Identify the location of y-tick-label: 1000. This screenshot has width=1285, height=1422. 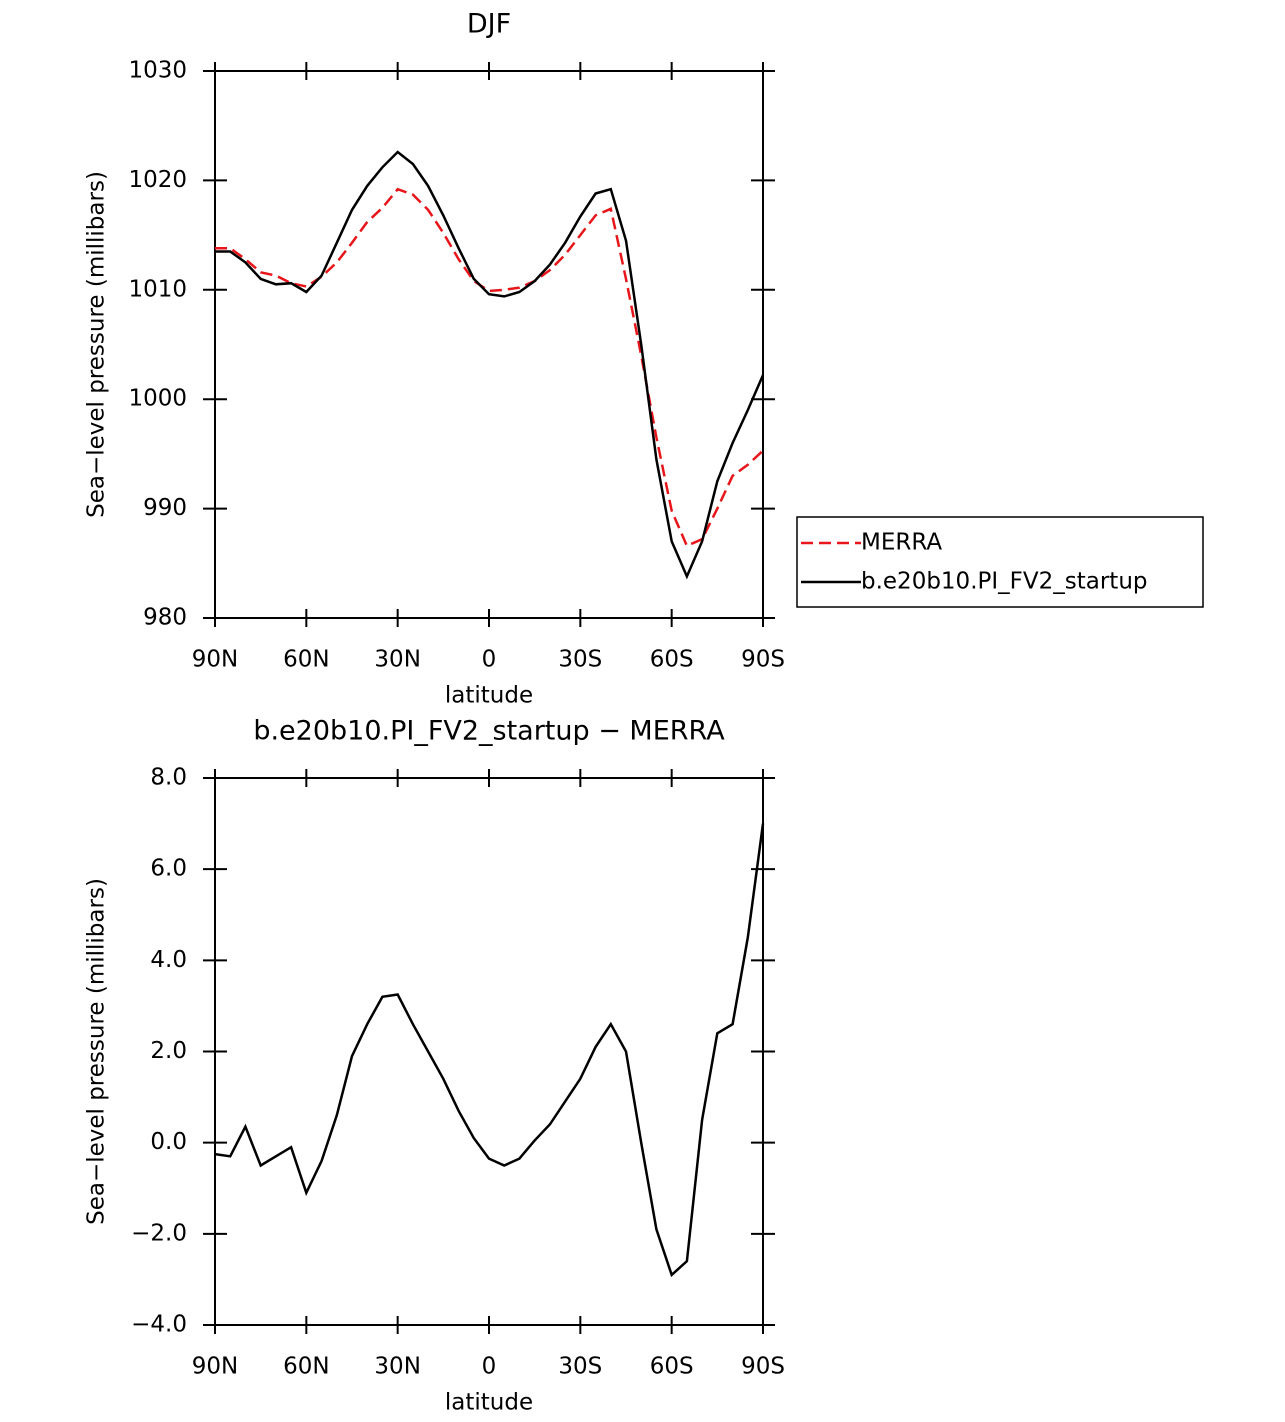
(157, 399).